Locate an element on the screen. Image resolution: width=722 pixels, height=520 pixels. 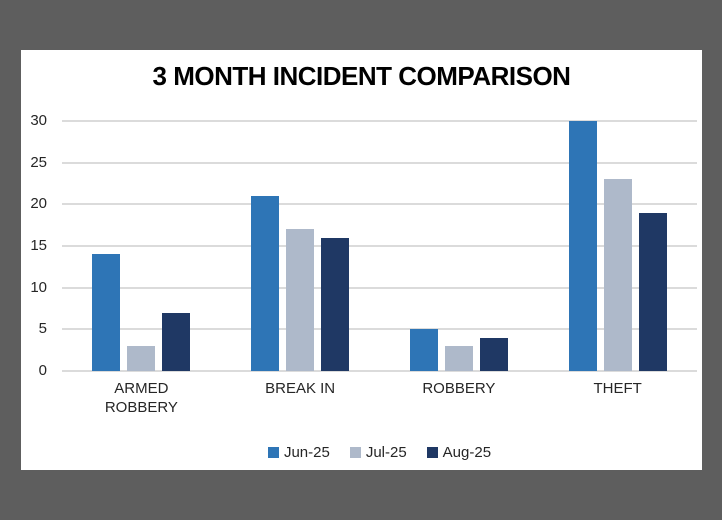
chart-title: 3 MONTH INCIDENT COMPARISON is located at coordinates (361, 76).